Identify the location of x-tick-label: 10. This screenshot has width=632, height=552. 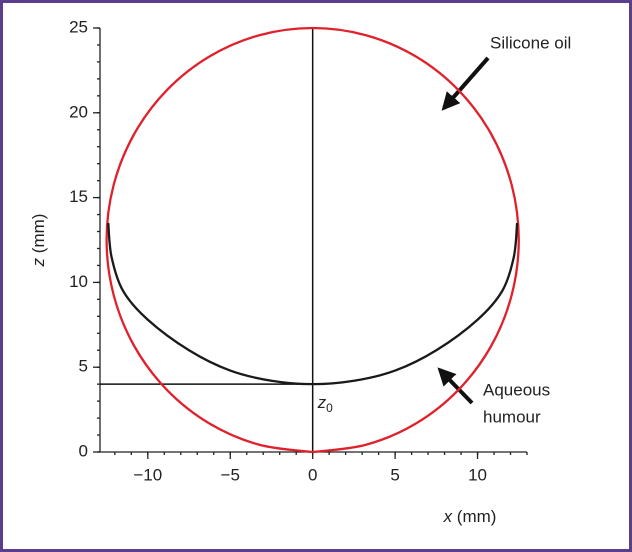
(477, 474).